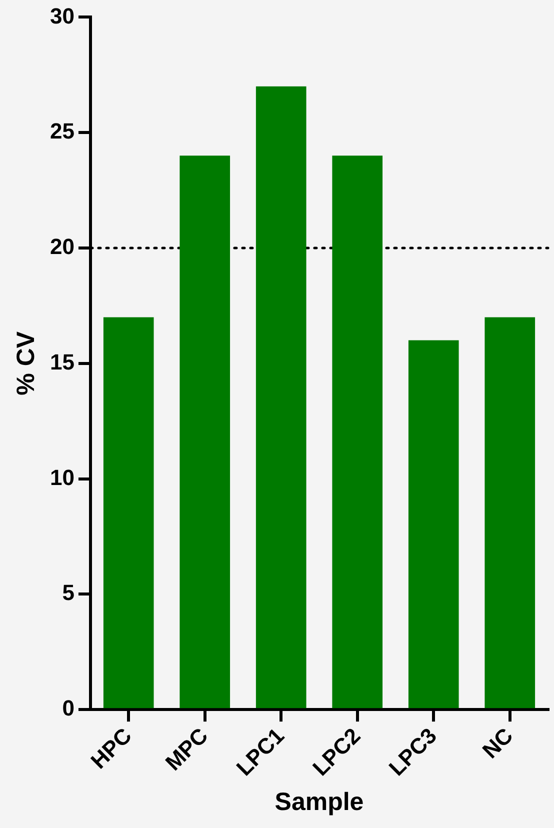 This screenshot has width=554, height=828. What do you see at coordinates (62, 477) in the screenshot?
I see `y-tick-label: 10` at bounding box center [62, 477].